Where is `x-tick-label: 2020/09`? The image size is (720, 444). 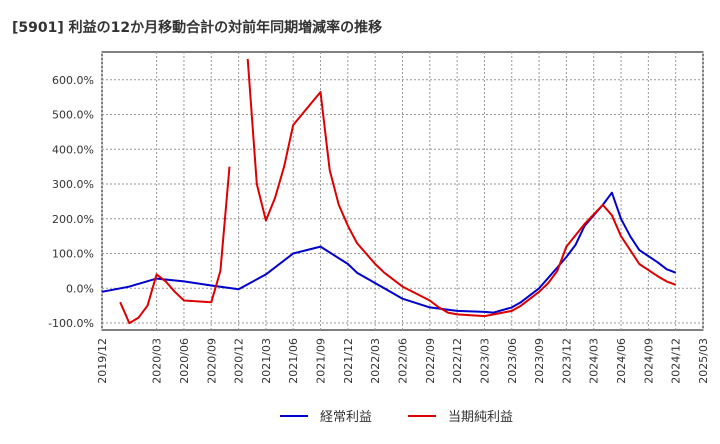 x-tick-label: 2020/09 is located at coordinates (211, 361).